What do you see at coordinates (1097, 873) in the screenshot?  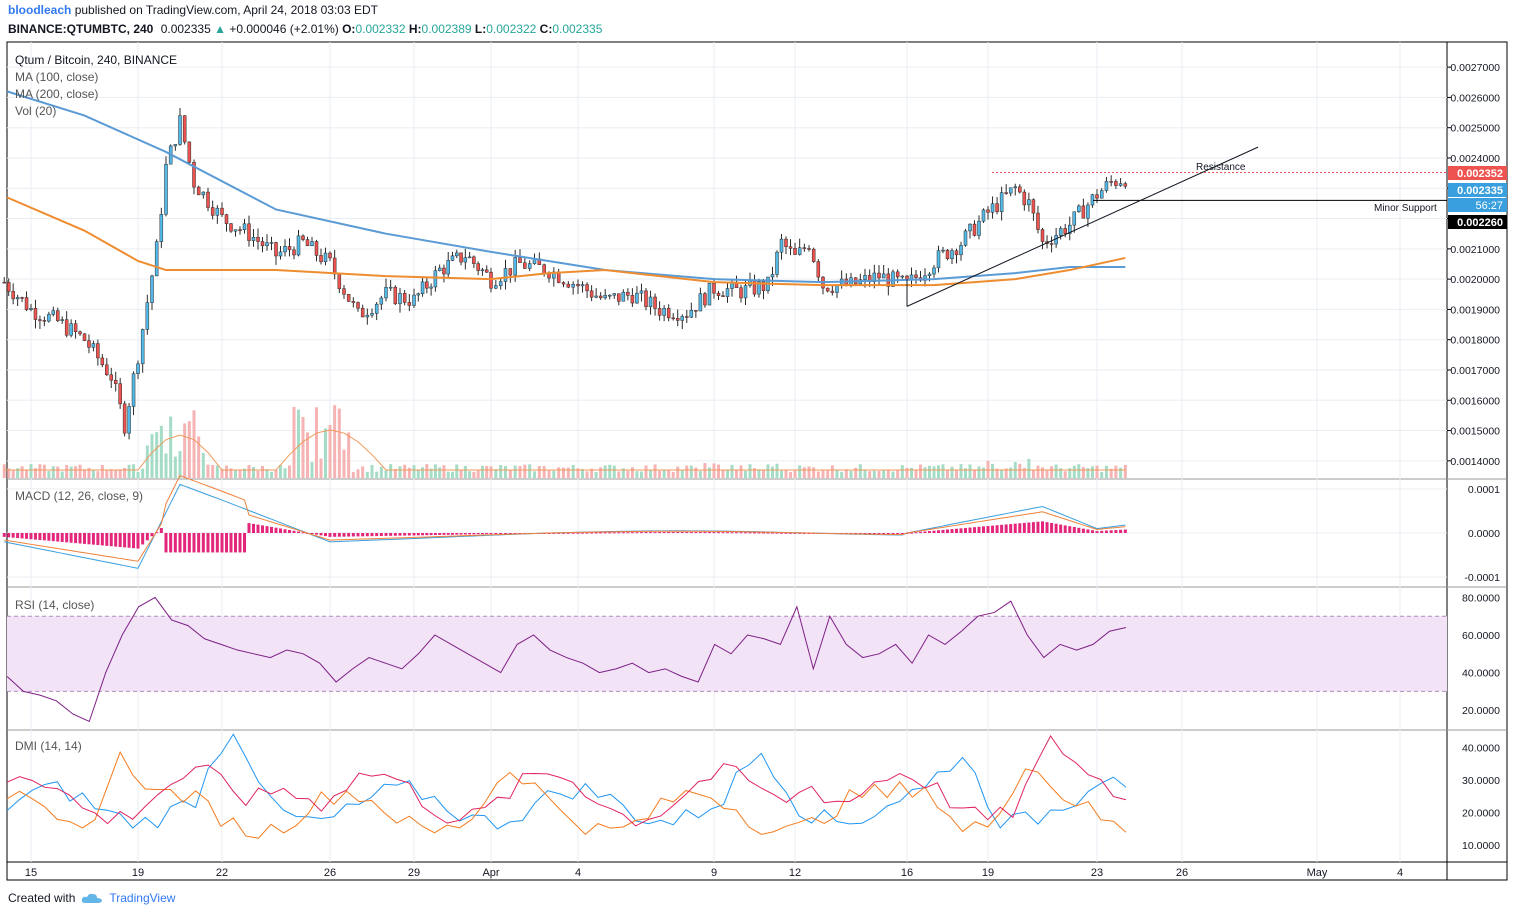 I see `x-tick-label: 23` at bounding box center [1097, 873].